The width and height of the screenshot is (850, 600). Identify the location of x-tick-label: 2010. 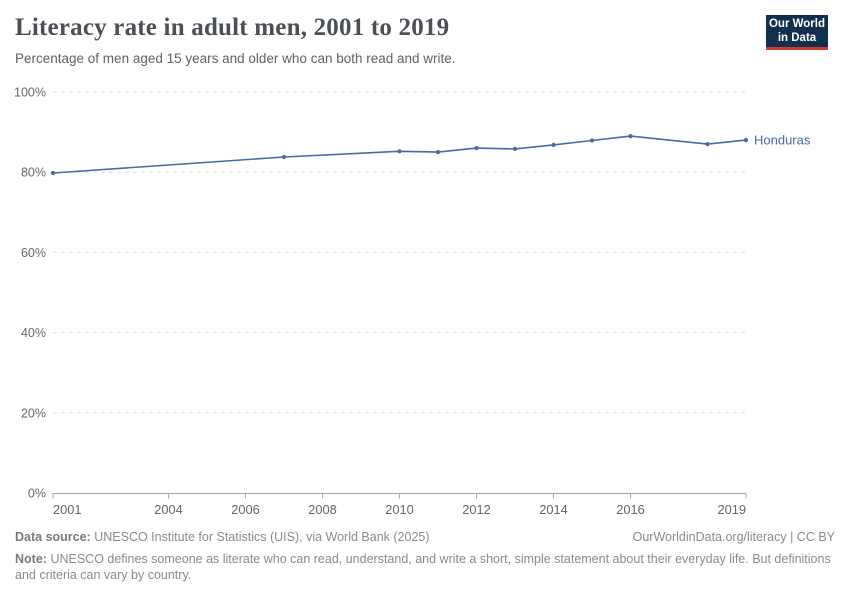
(399, 509).